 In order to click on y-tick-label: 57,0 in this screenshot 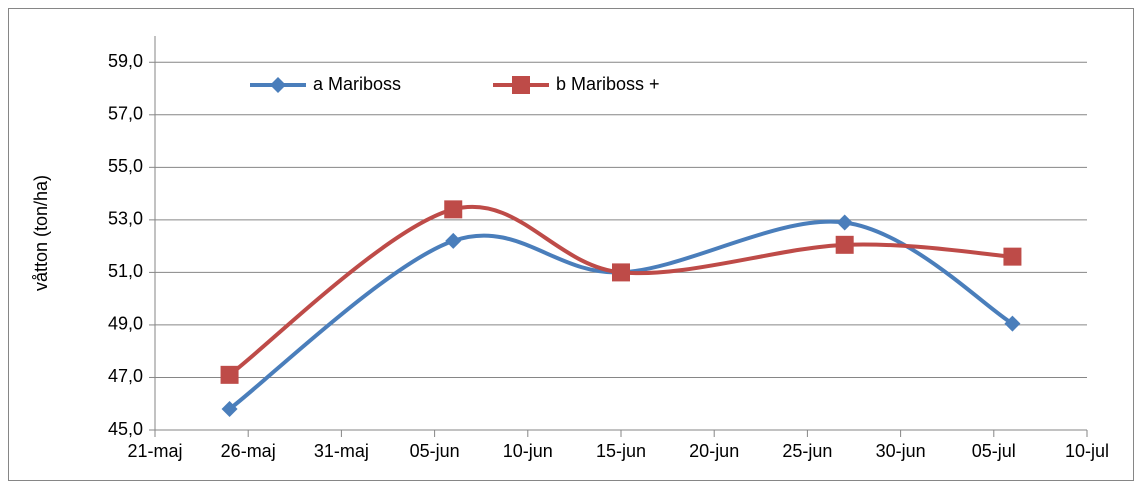, I will do `click(125, 114)`.